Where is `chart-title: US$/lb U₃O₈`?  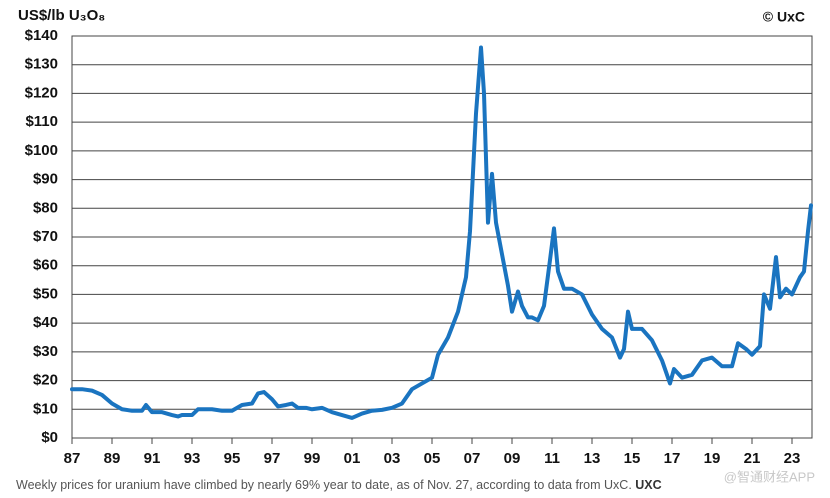 chart-title: US$/lb U₃O₈ is located at coordinates (61, 15).